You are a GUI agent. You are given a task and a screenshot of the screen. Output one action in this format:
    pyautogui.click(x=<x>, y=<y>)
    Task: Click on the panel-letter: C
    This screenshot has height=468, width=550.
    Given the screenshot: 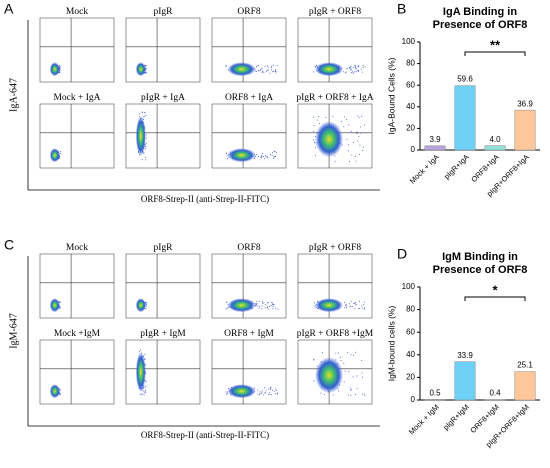 What is the action you would take?
    pyautogui.click(x=9, y=245)
    